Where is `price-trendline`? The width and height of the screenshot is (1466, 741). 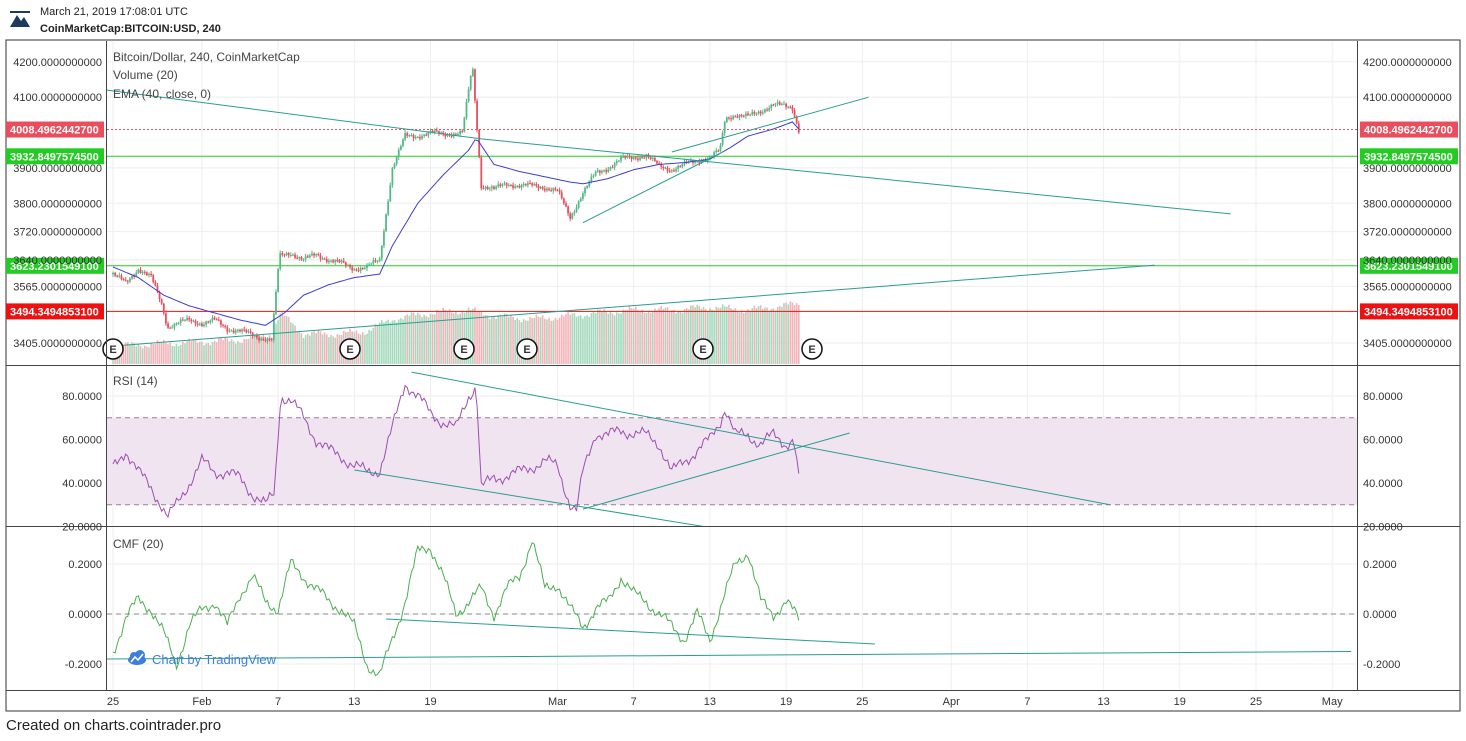
price-trendline is located at coordinates (856, 176).